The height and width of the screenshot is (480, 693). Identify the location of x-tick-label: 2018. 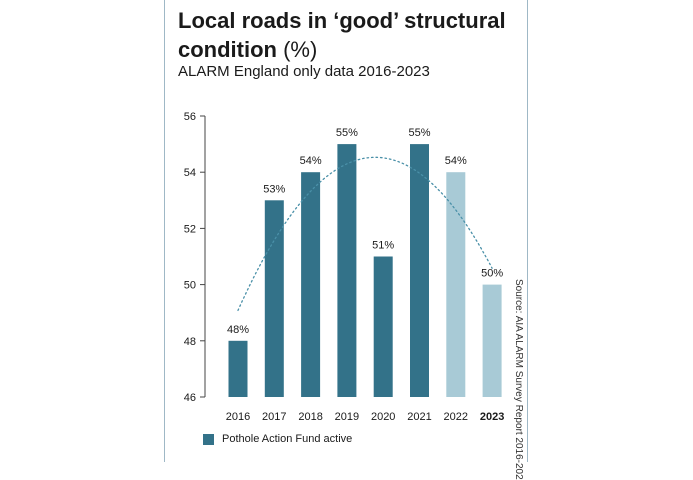
(310, 417).